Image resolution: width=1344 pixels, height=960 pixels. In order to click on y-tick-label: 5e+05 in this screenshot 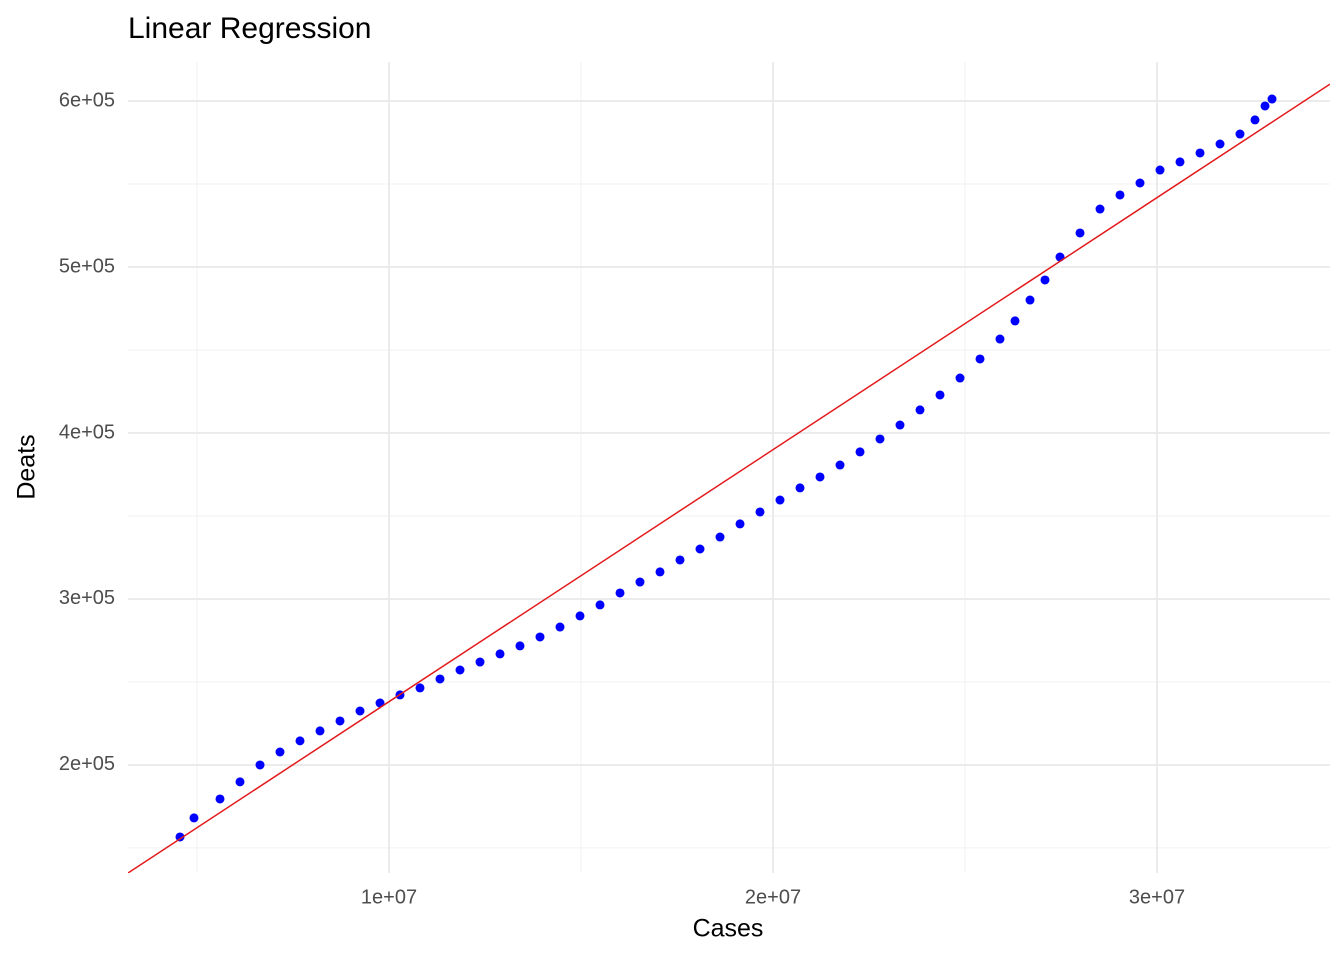, I will do `click(87, 266)`.